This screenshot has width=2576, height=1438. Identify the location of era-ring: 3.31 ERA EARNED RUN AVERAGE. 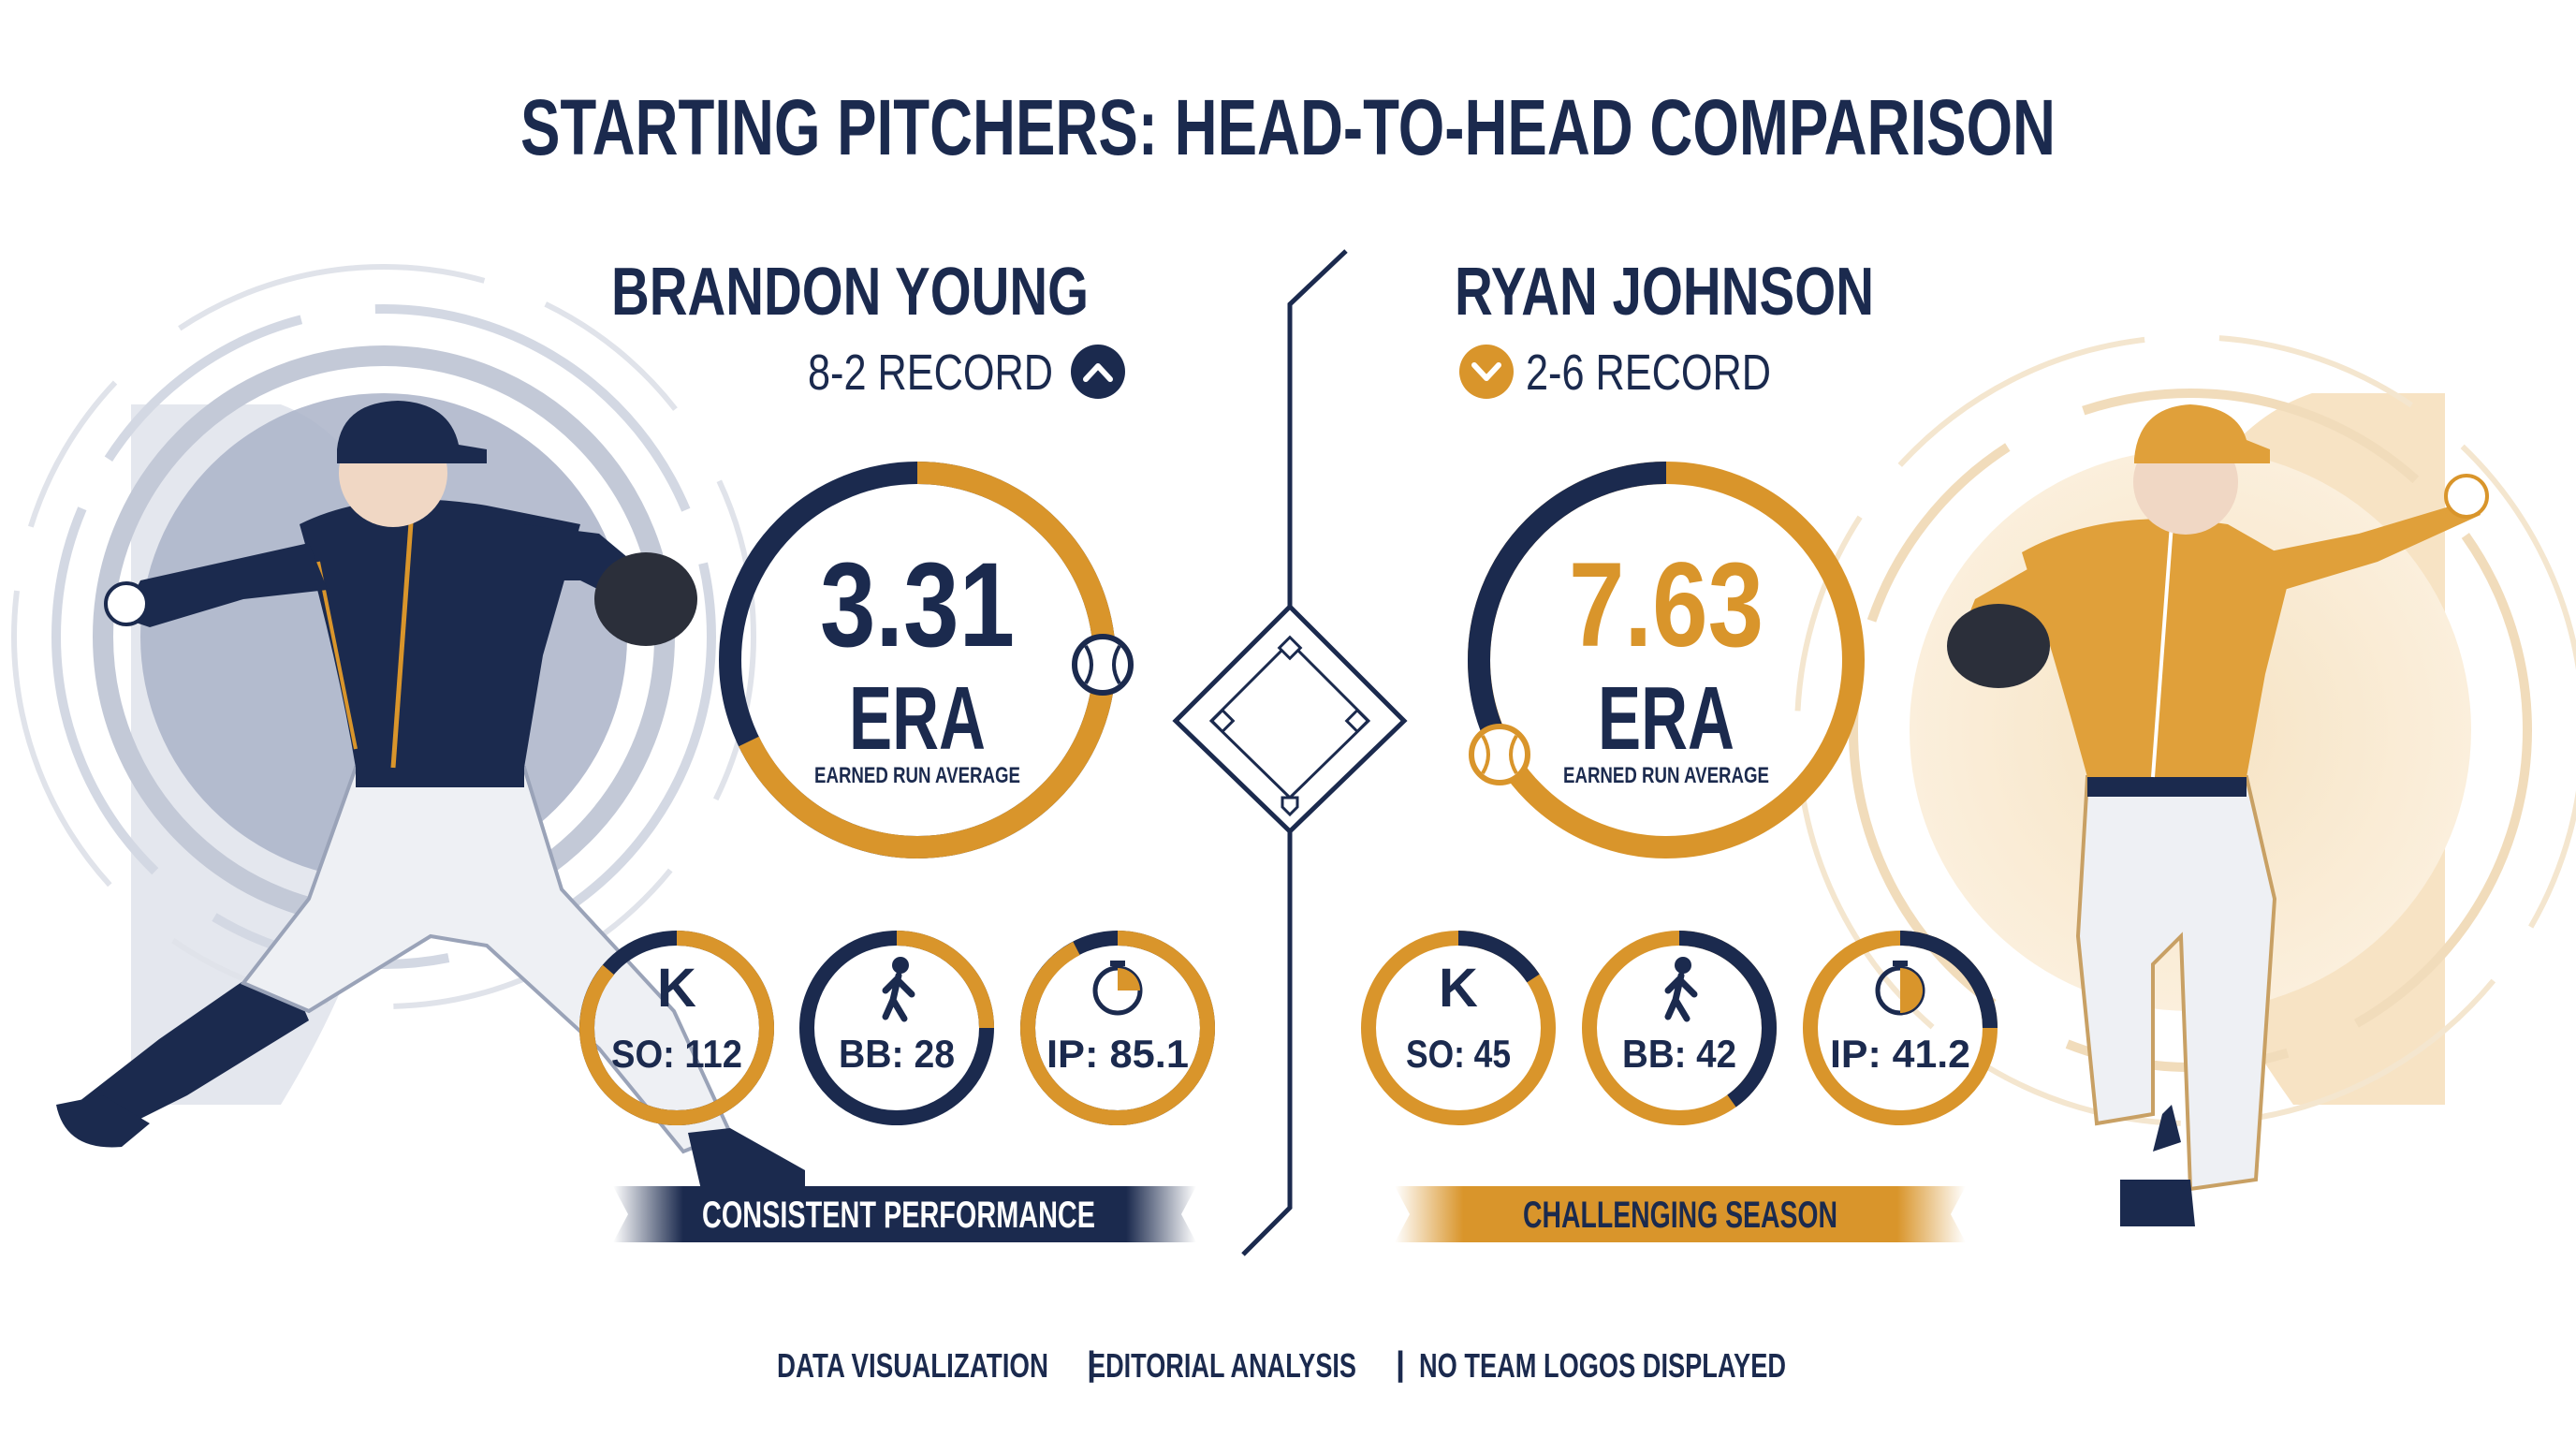
(926, 660).